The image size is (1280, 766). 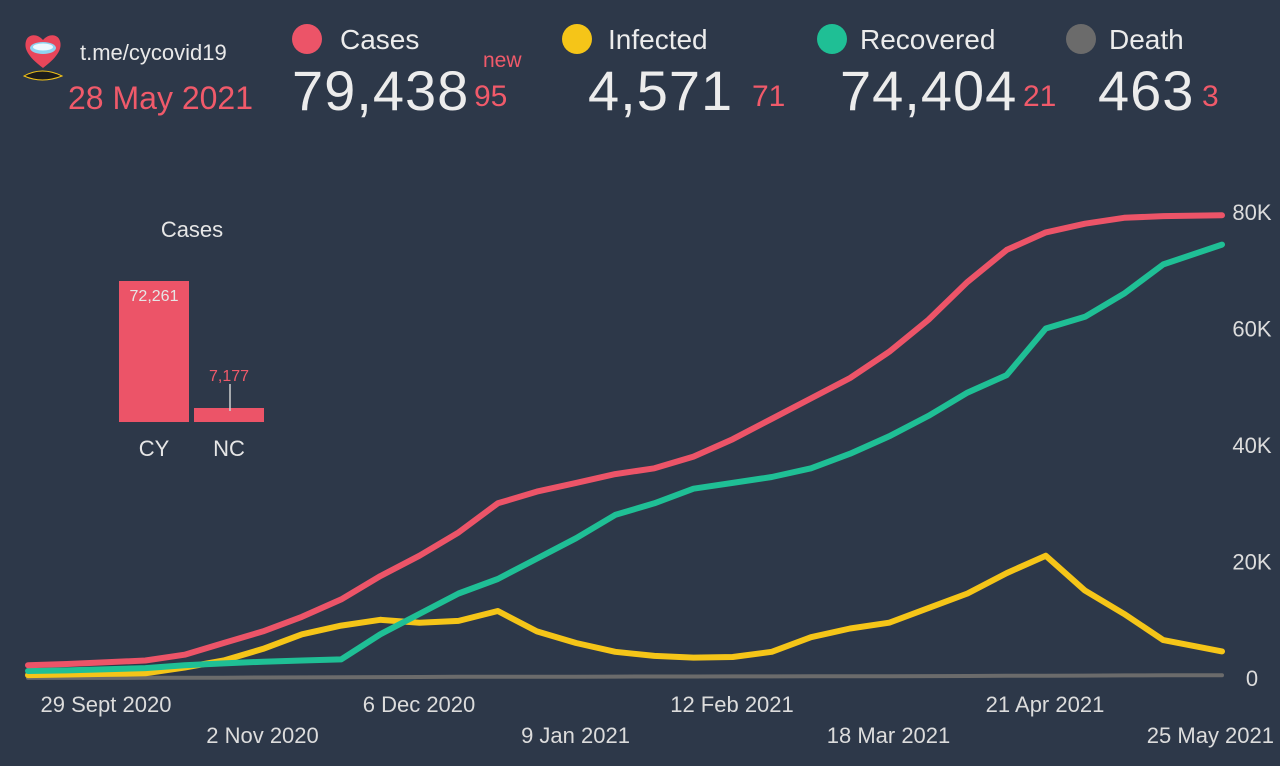 What do you see at coordinates (106, 704) in the screenshot?
I see `x-tick-label: 29 Sept 2020` at bounding box center [106, 704].